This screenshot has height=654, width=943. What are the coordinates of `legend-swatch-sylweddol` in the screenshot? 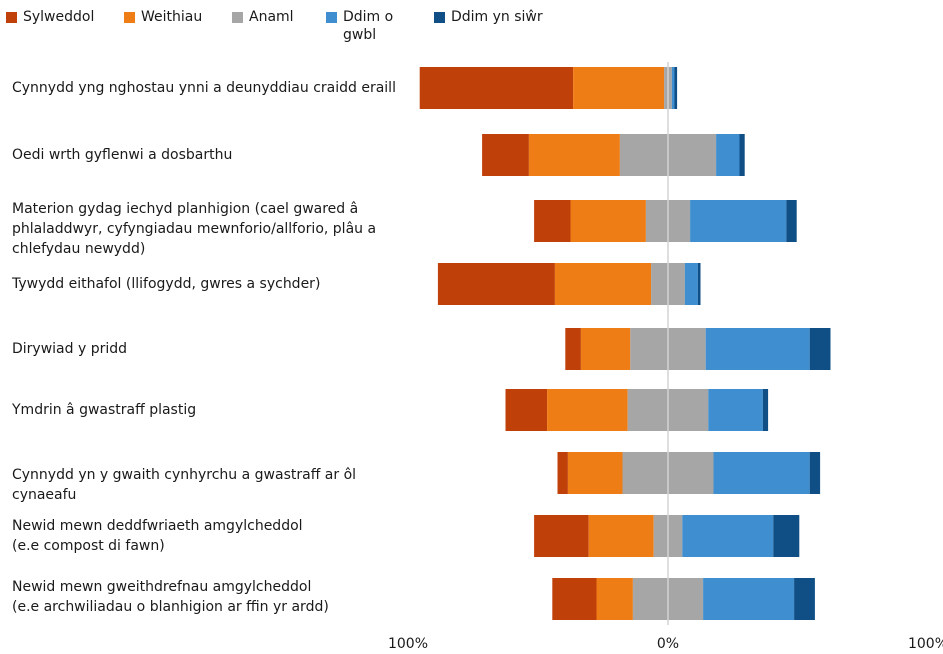 It's located at (11, 17).